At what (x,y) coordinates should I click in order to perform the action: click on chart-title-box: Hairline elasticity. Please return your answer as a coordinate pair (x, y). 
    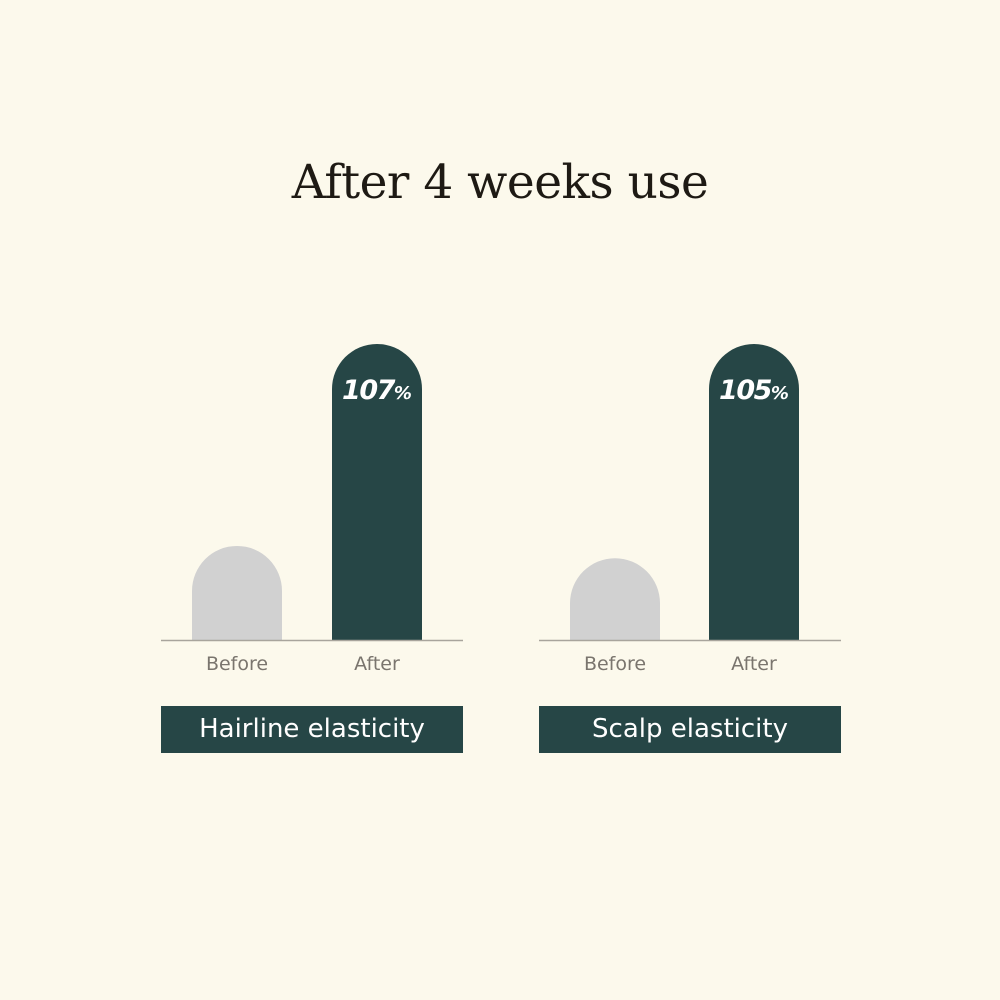
    Looking at the image, I should click on (312, 729).